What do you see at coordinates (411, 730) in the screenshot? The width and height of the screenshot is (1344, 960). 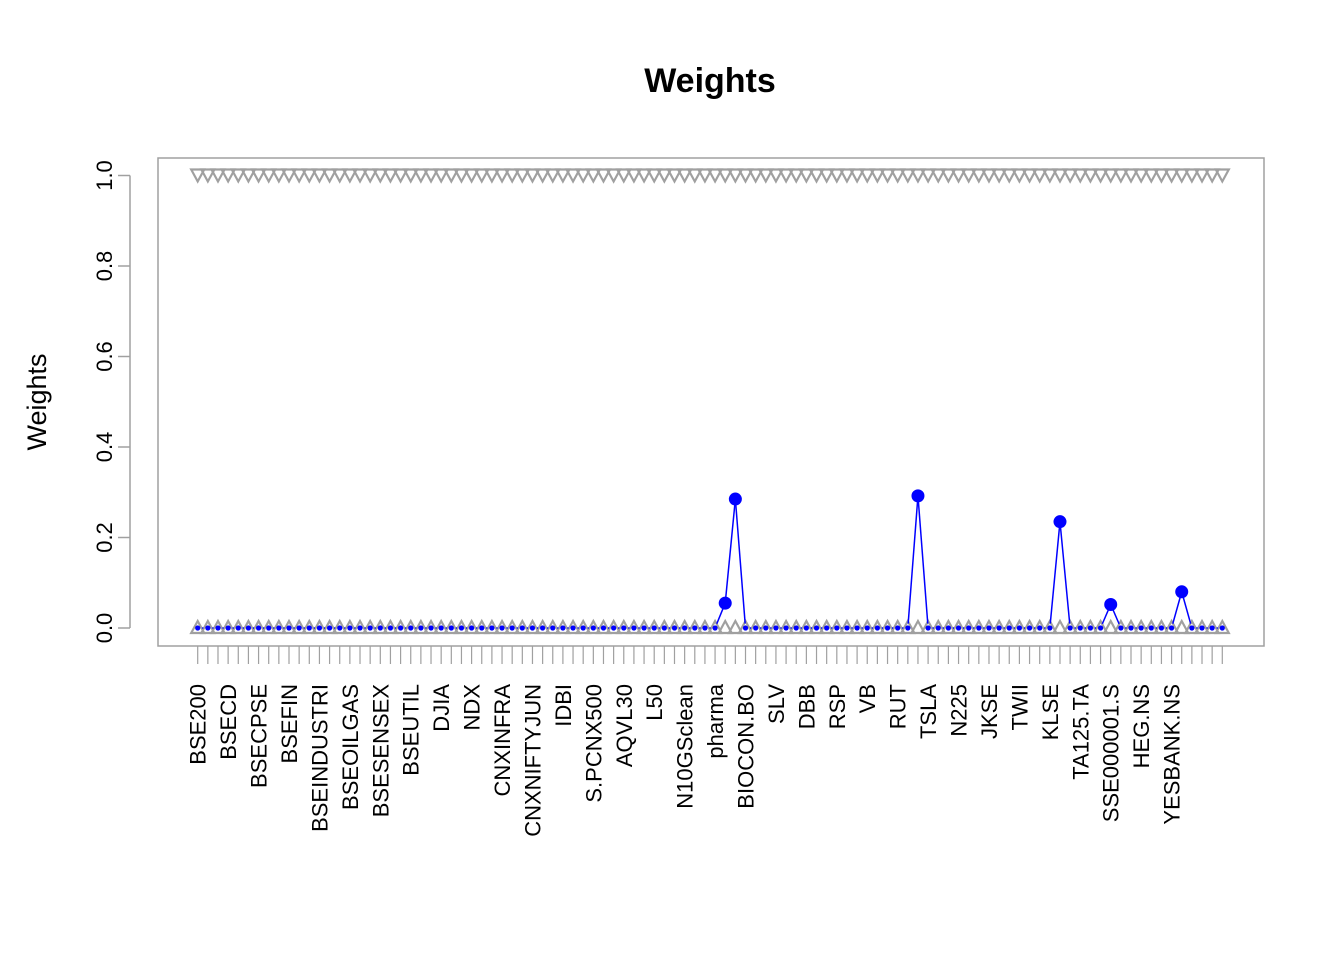 I see `x-tick-label: BSEUTIL` at bounding box center [411, 730].